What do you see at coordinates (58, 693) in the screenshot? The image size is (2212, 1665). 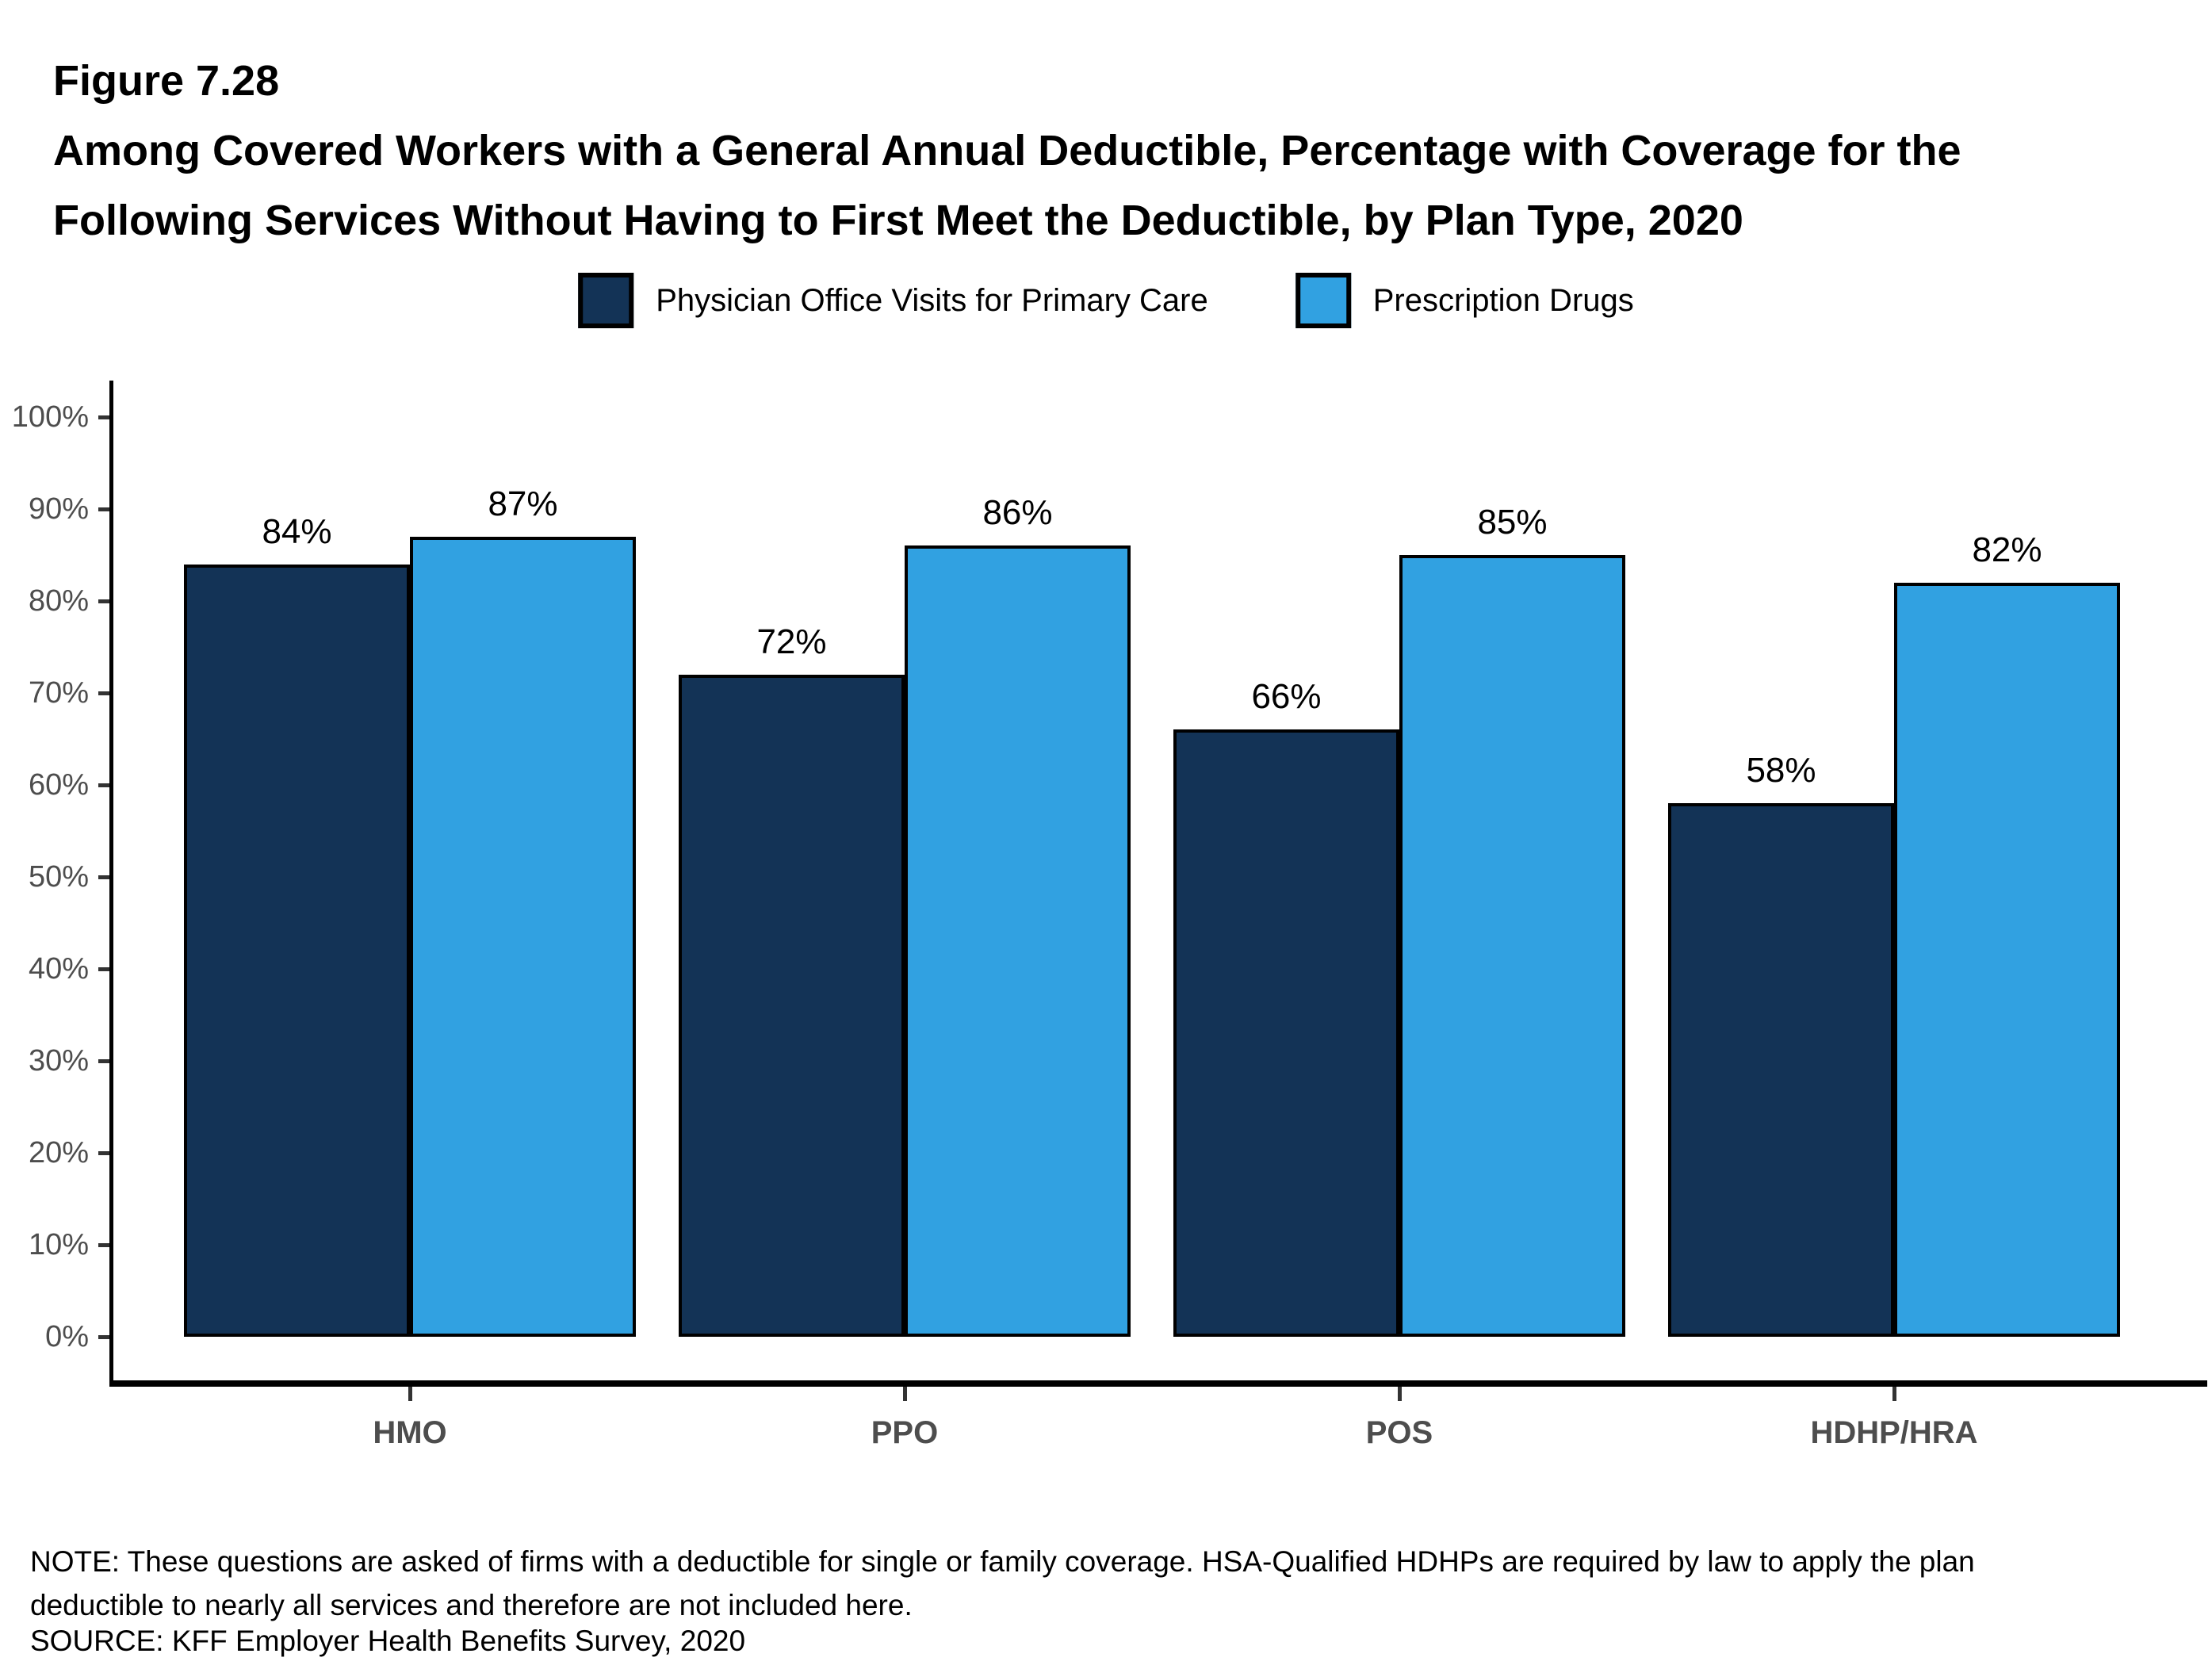 I see `y-tick-label: 70%` at bounding box center [58, 693].